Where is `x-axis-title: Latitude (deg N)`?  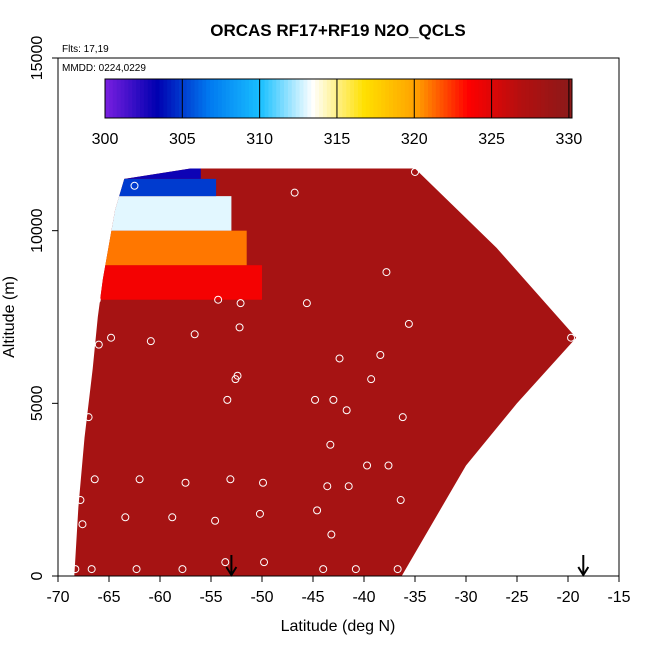 x-axis-title: Latitude (deg N) is located at coordinates (338, 626).